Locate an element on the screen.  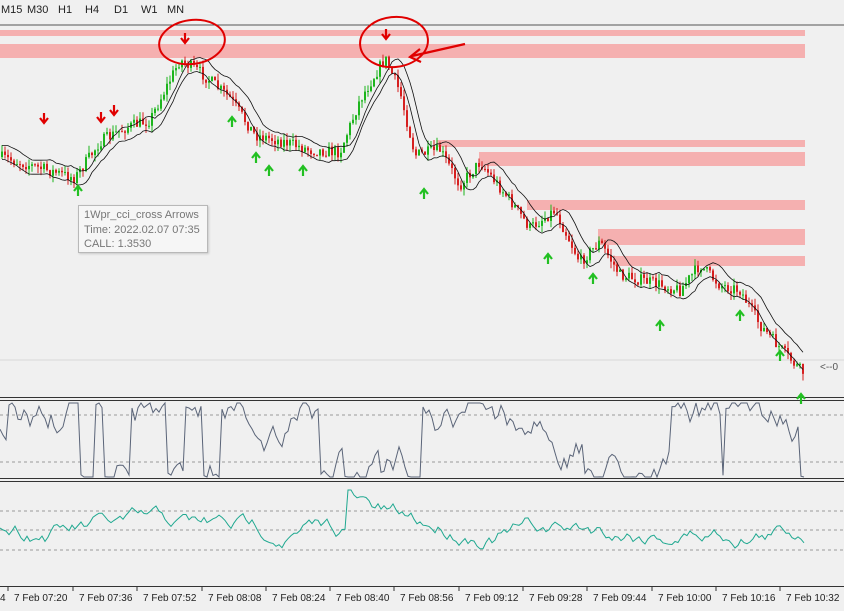
timeframe-h1: H1 is located at coordinates (65, 10).